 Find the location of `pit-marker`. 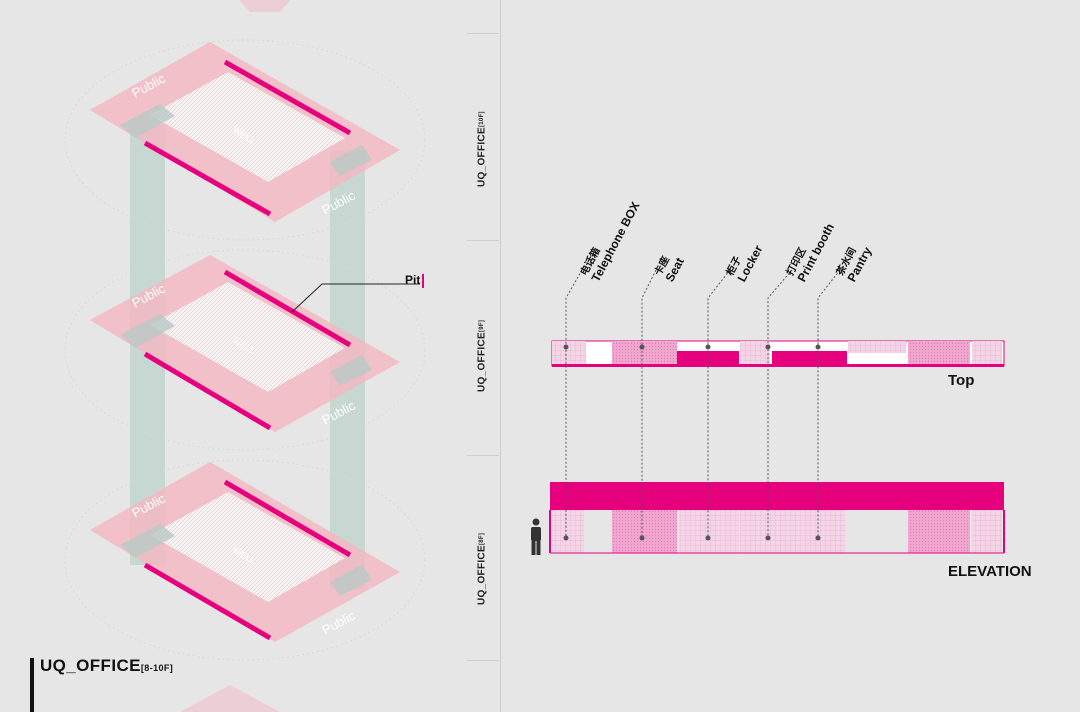

pit-marker is located at coordinates (423, 281).